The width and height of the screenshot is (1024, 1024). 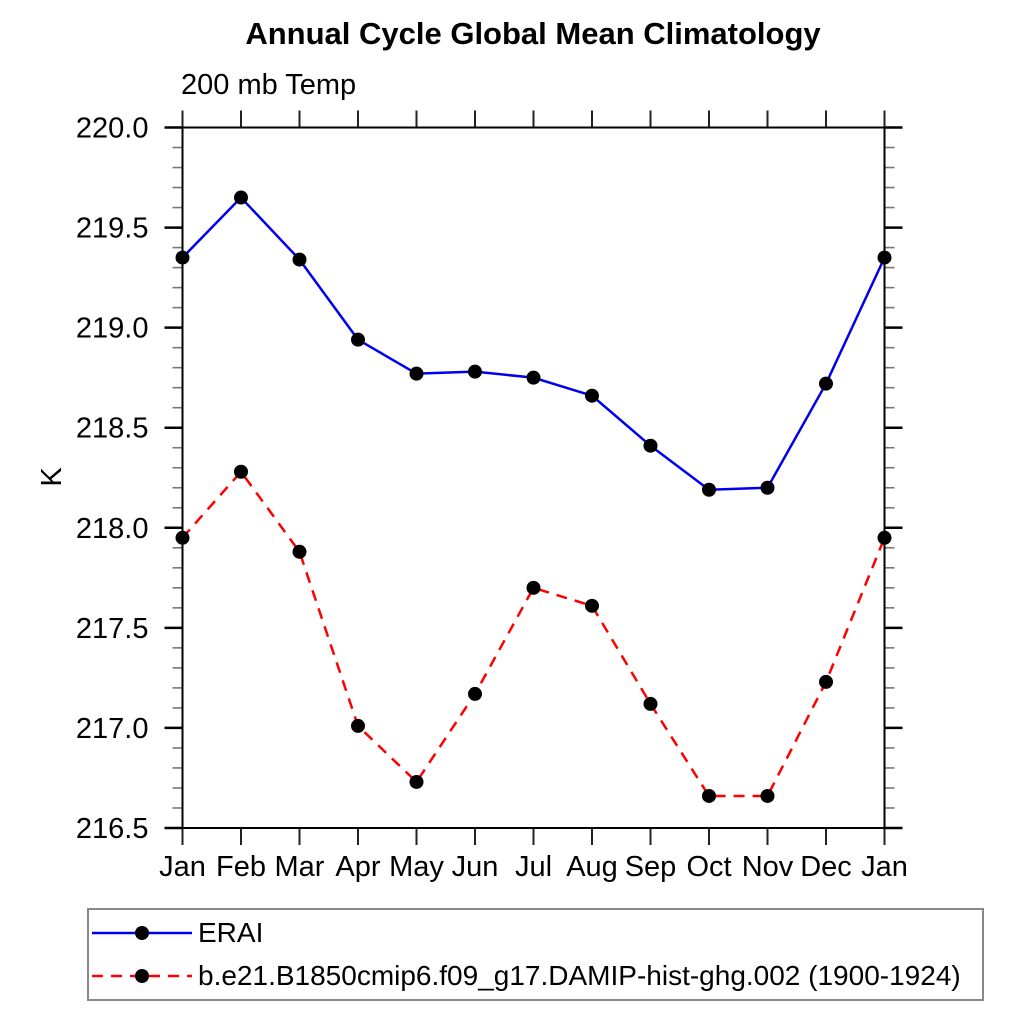 What do you see at coordinates (112, 229) in the screenshot?
I see `y-tick-label: 219.5` at bounding box center [112, 229].